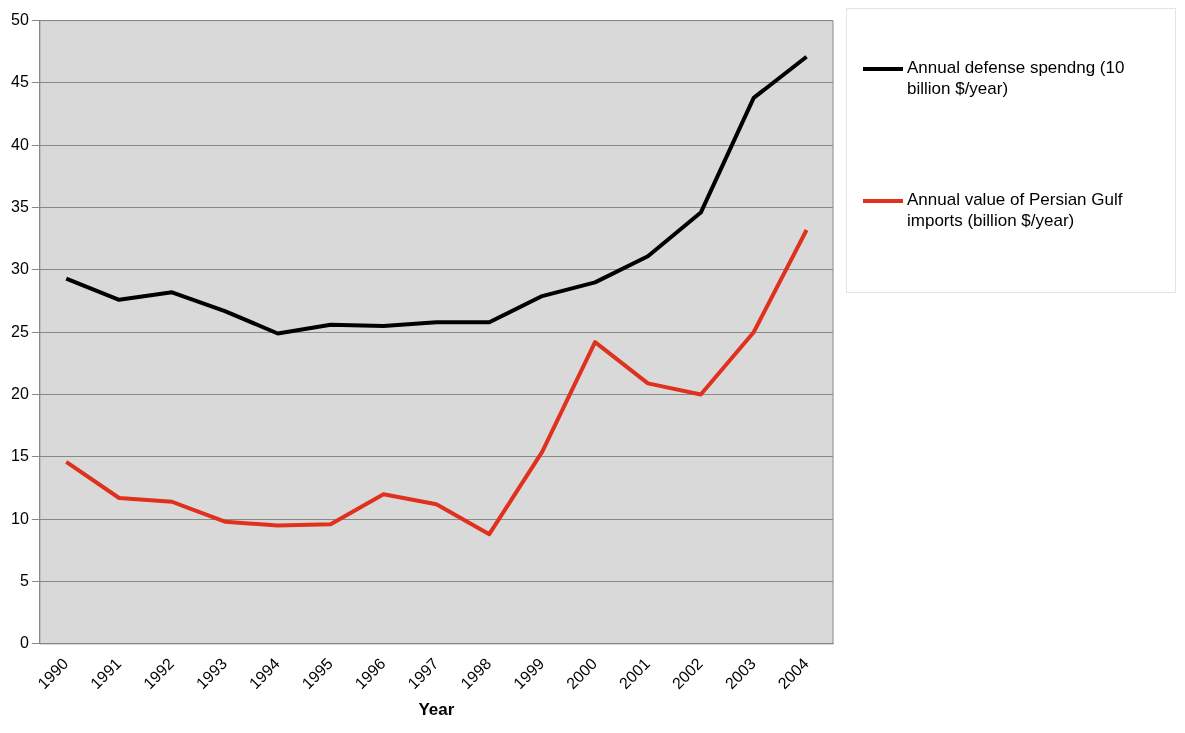 The image size is (1185, 733). I want to click on y-tick-label: 10, so click(20, 518).